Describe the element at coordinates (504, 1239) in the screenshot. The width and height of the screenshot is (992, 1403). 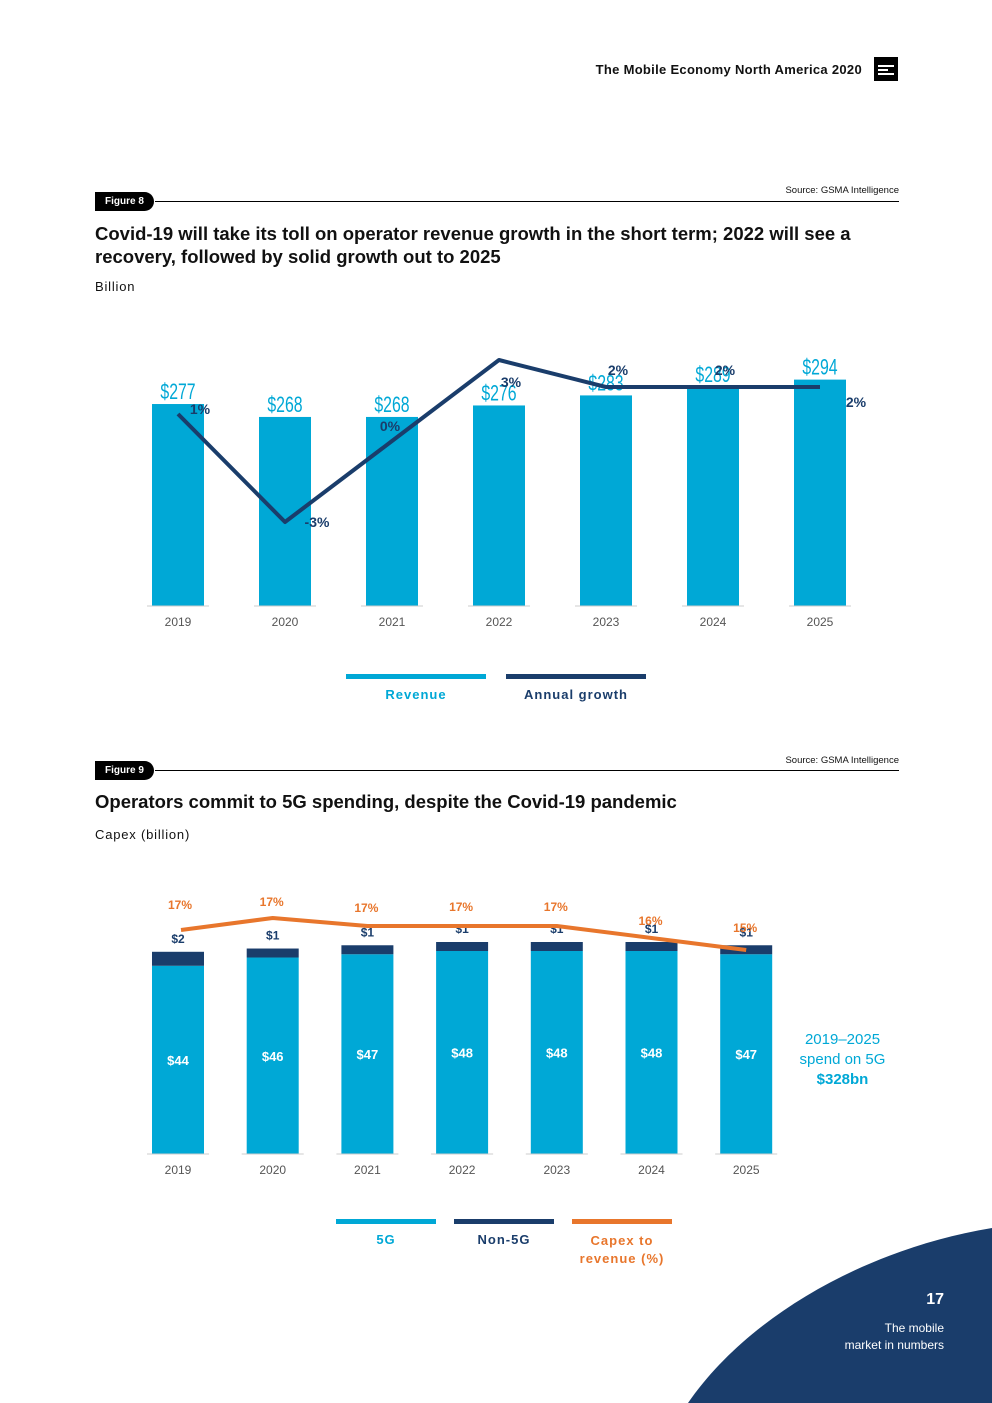
I see `legend-non-5g-label: Non-5G` at that location.